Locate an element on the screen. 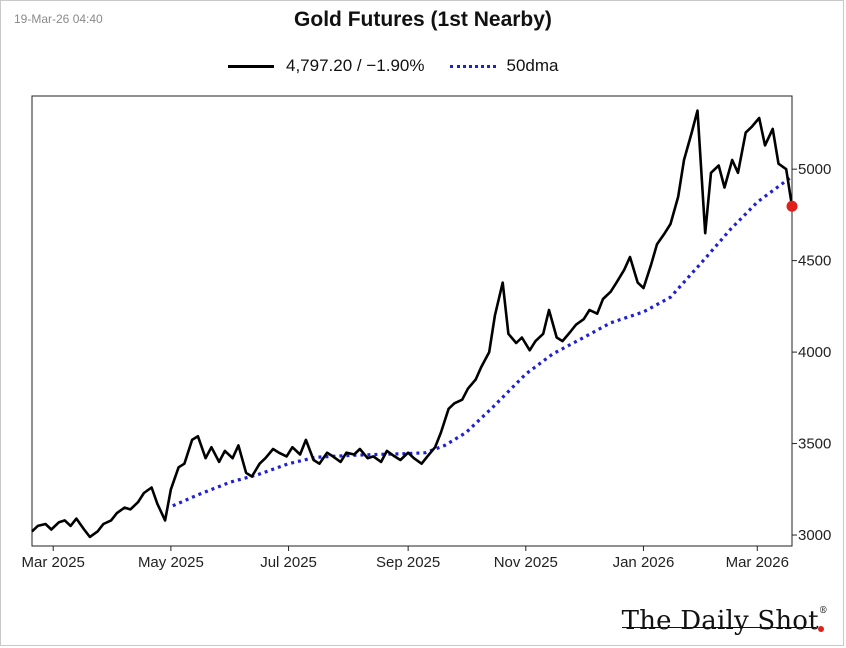  last-value-marker is located at coordinates (792, 206).